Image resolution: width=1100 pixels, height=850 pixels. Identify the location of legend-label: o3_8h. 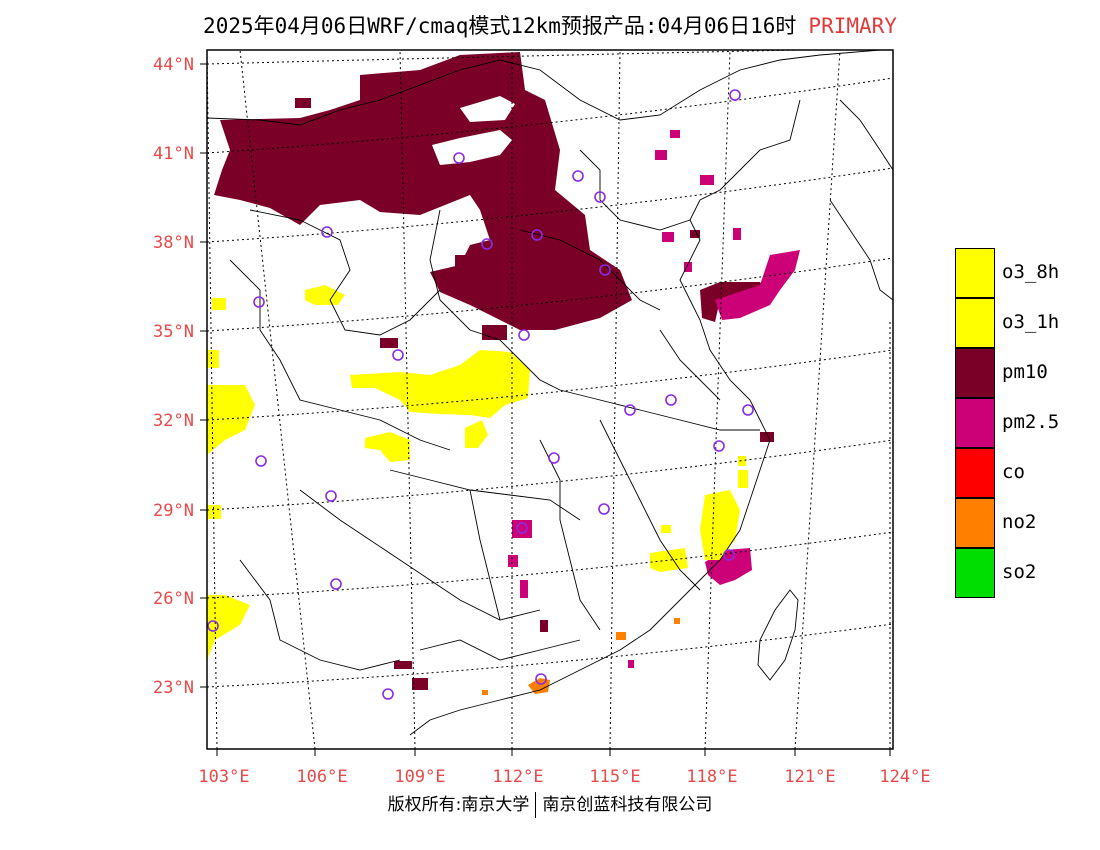
(1031, 272).